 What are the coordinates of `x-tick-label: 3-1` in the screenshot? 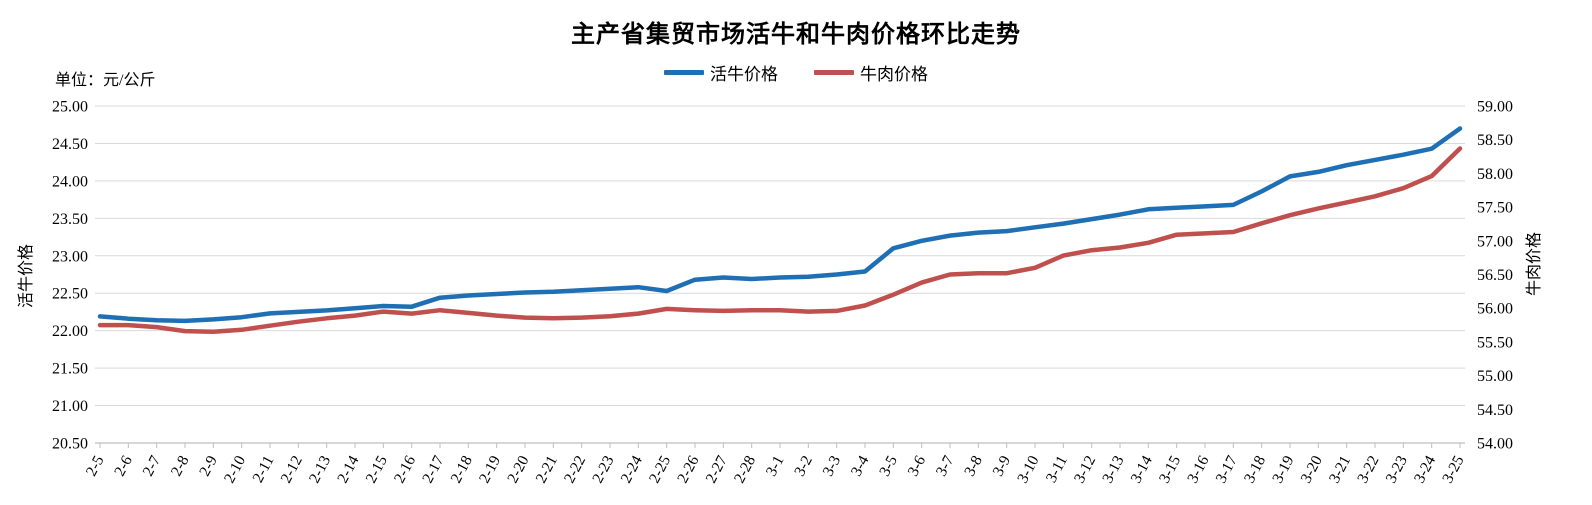 It's located at (775, 466).